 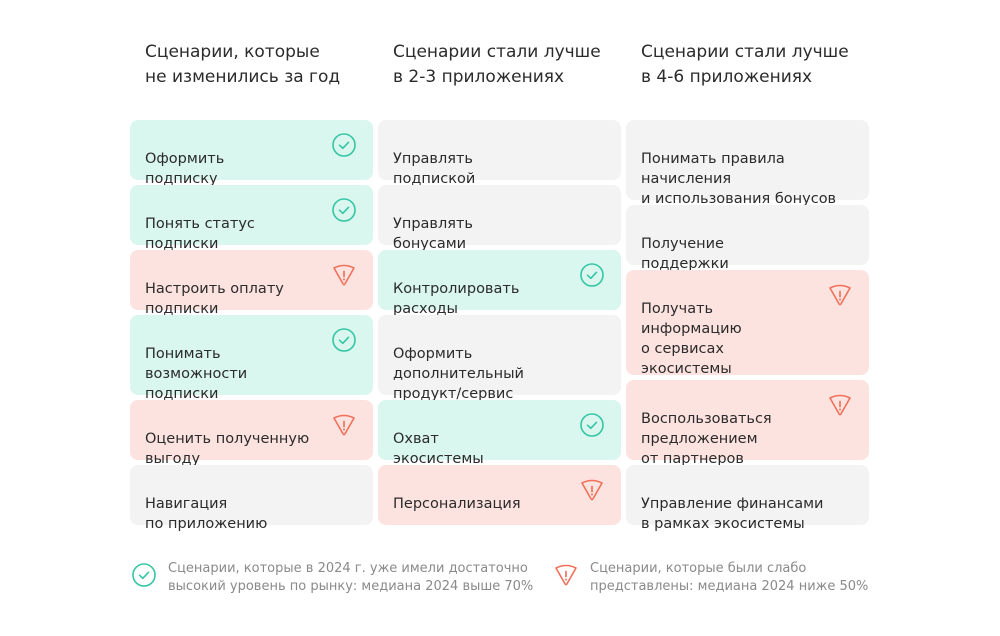 I want to click on scenario-label: Оформить подписку, so click(x=185, y=169).